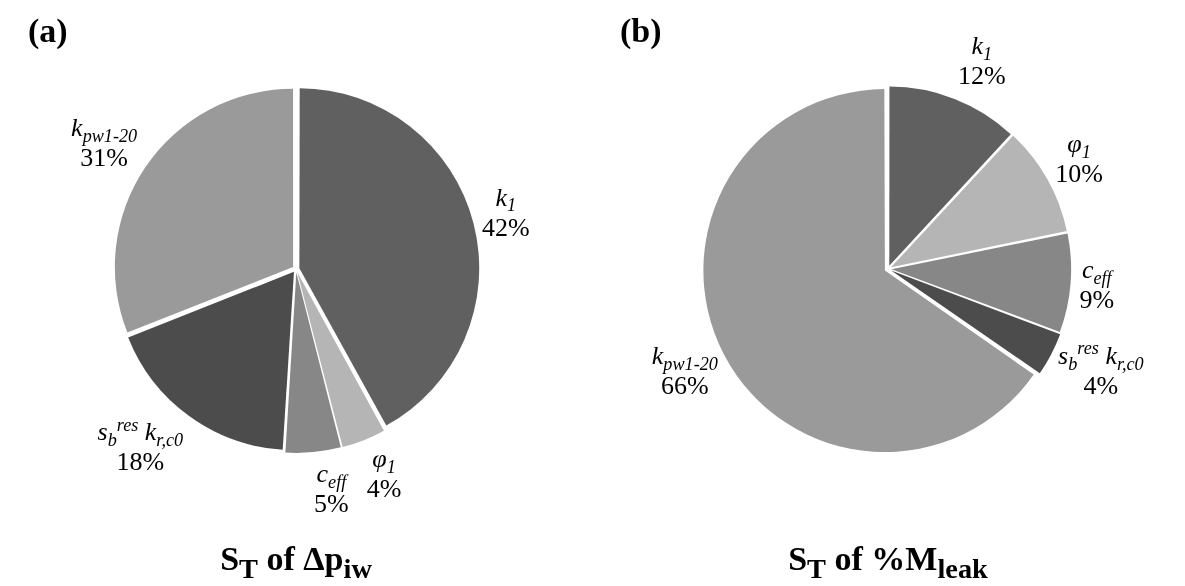 Image resolution: width=1185 pixels, height=586 pixels. I want to click on data-label: 42%, so click(505, 227).